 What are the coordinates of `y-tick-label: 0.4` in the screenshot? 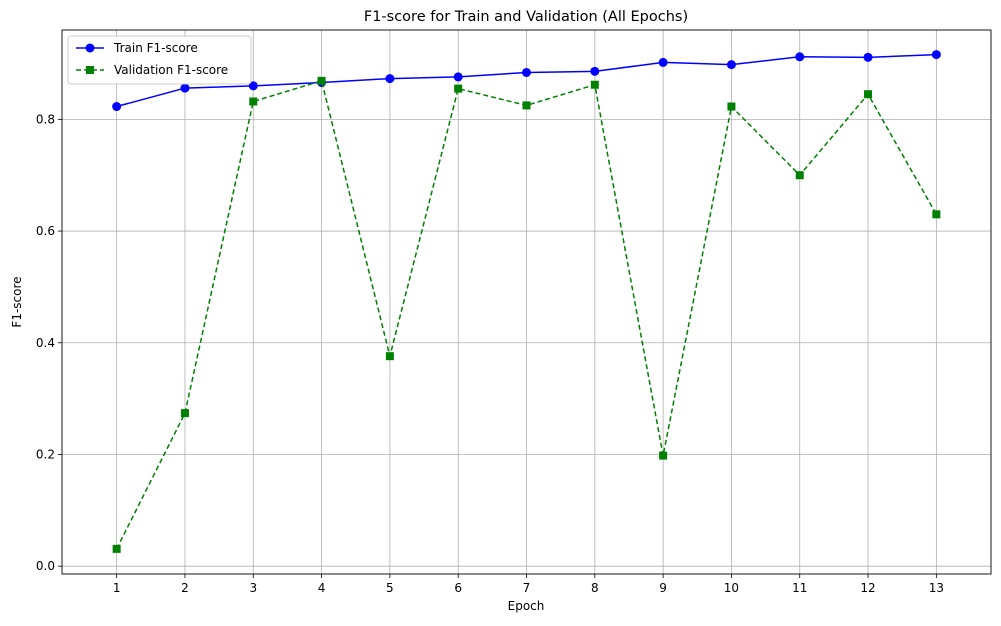 It's located at (45, 343).